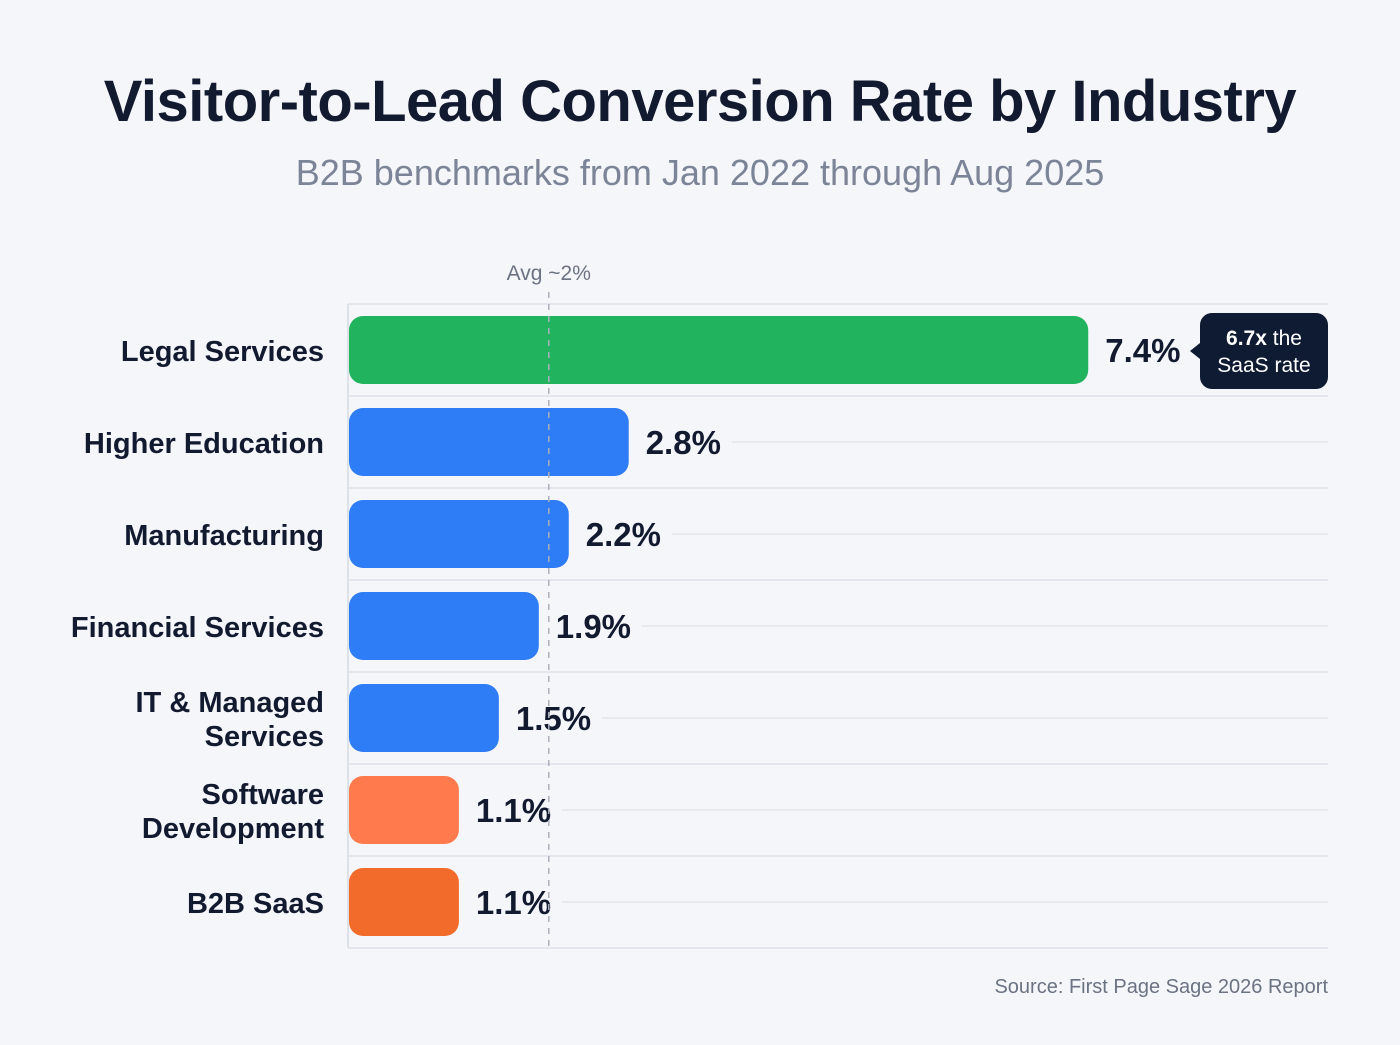  Describe the element at coordinates (197, 628) in the screenshot. I see `category-label: Financial Services` at that location.